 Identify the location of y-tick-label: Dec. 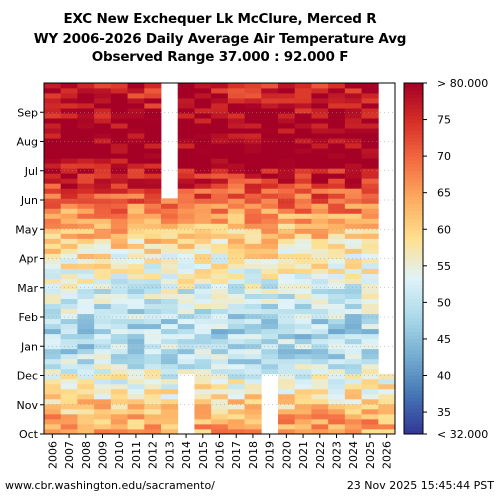
(27, 376).